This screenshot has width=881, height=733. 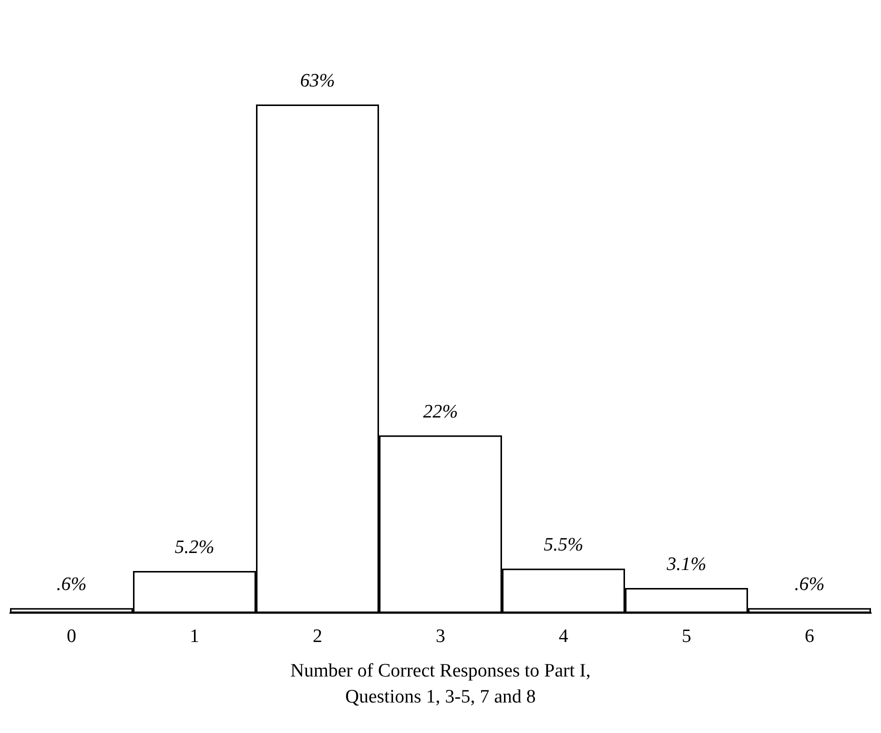 What do you see at coordinates (564, 545) in the screenshot?
I see `data-label: 5.5%` at bounding box center [564, 545].